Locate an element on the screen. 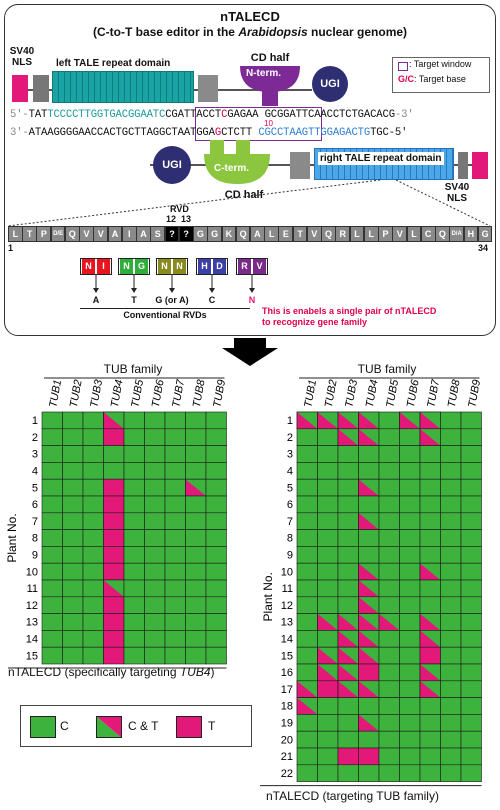 The width and height of the screenshot is (500, 810). plant-row-label: 22 is located at coordinates (287, 774).